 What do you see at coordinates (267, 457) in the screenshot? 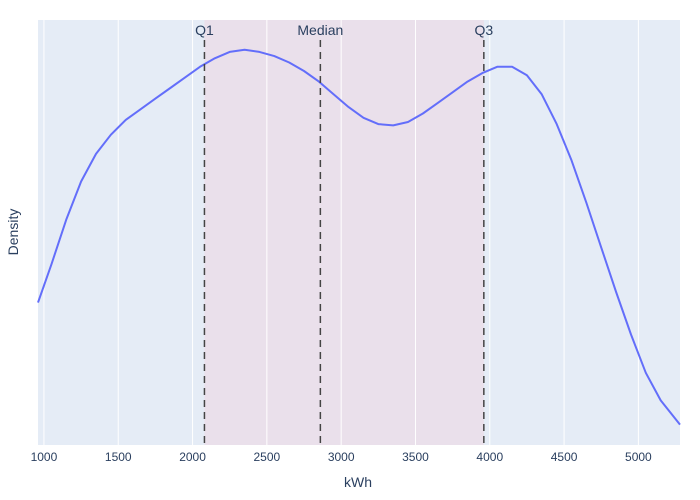
I see `x-tick-label: 2500` at bounding box center [267, 457].